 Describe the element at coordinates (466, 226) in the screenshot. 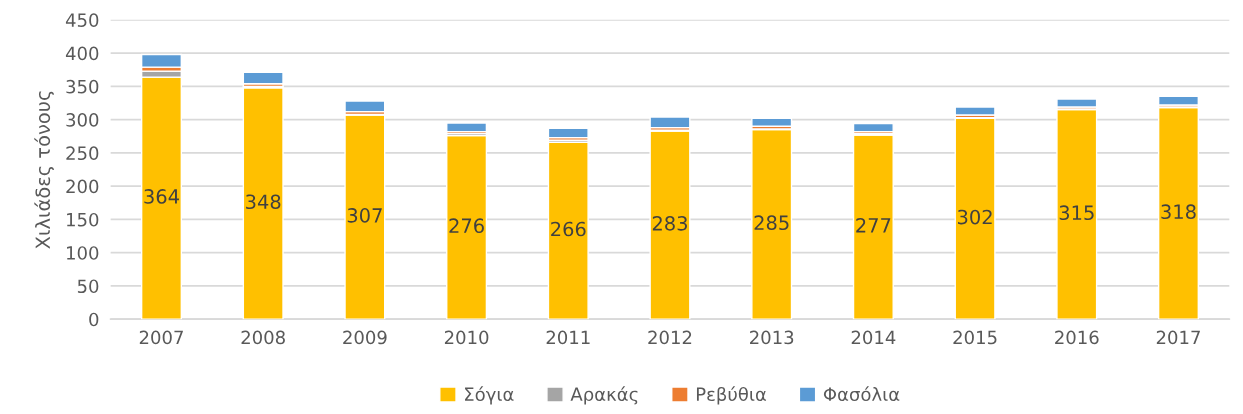

I see `data-label: 276` at that location.